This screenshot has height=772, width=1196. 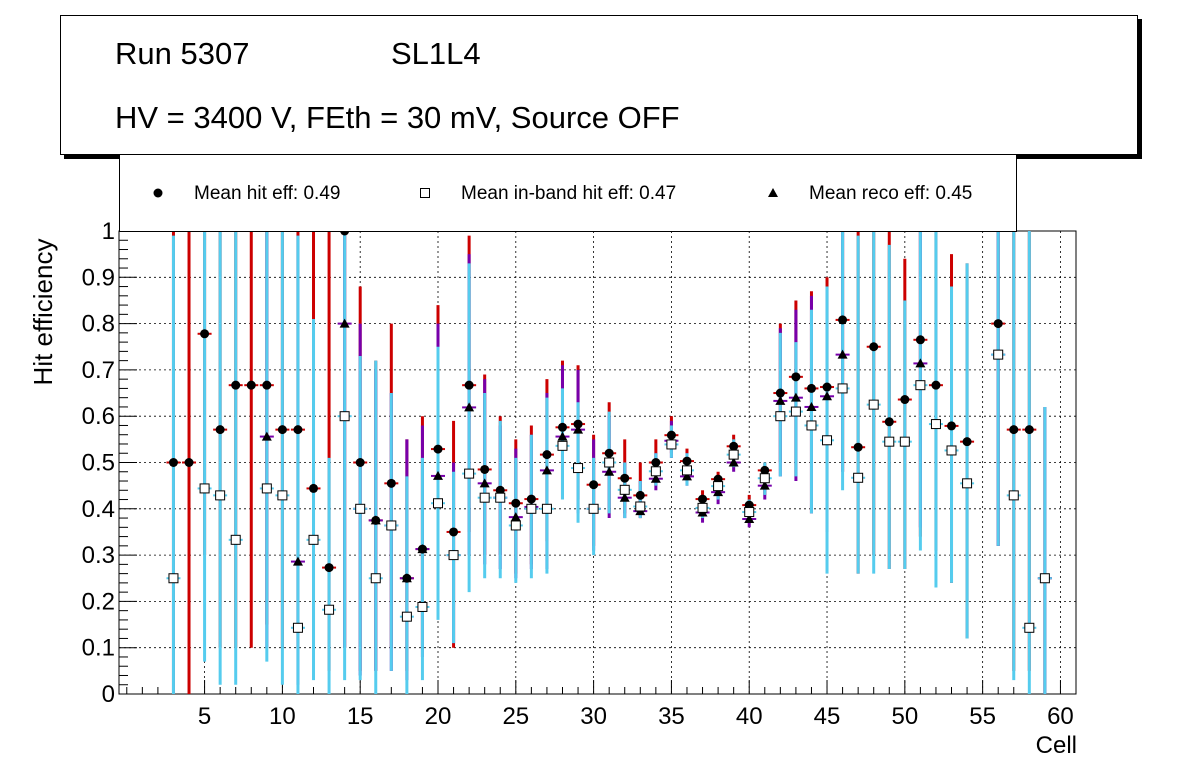 What do you see at coordinates (904, 716) in the screenshot?
I see `x-tick-label: 50` at bounding box center [904, 716].